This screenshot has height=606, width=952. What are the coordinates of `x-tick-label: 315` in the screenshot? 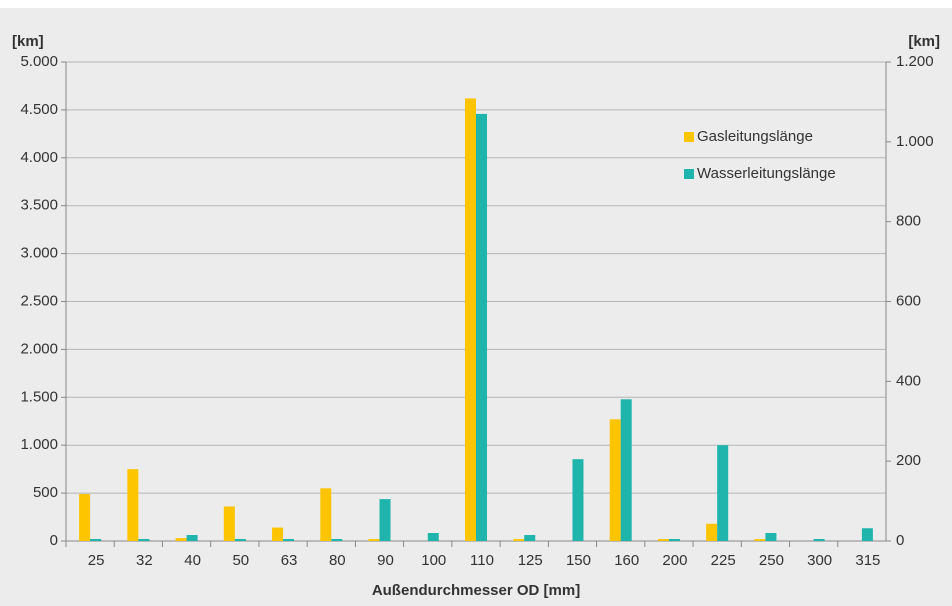 It's located at (867, 560).